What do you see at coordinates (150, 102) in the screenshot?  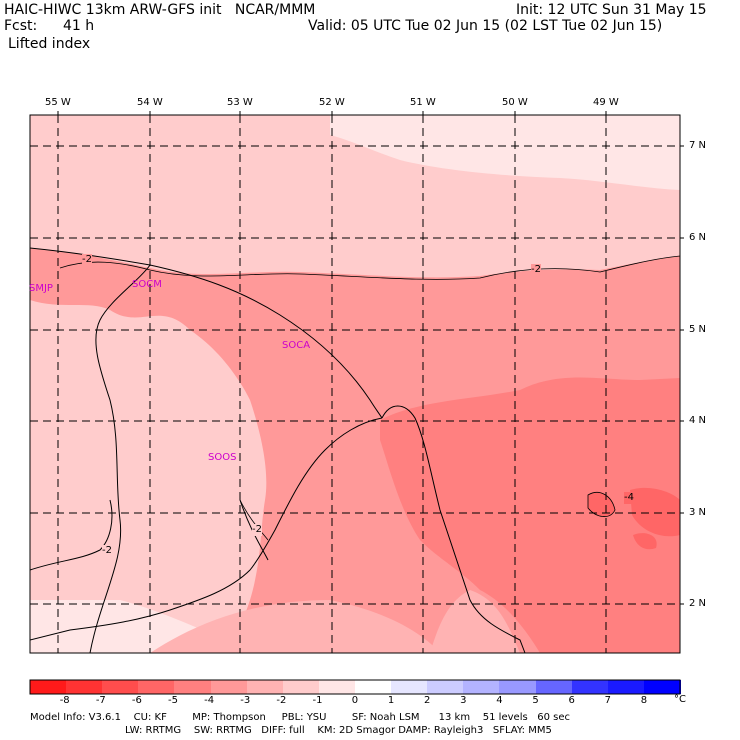 I see `lon-label: 54 W` at bounding box center [150, 102].